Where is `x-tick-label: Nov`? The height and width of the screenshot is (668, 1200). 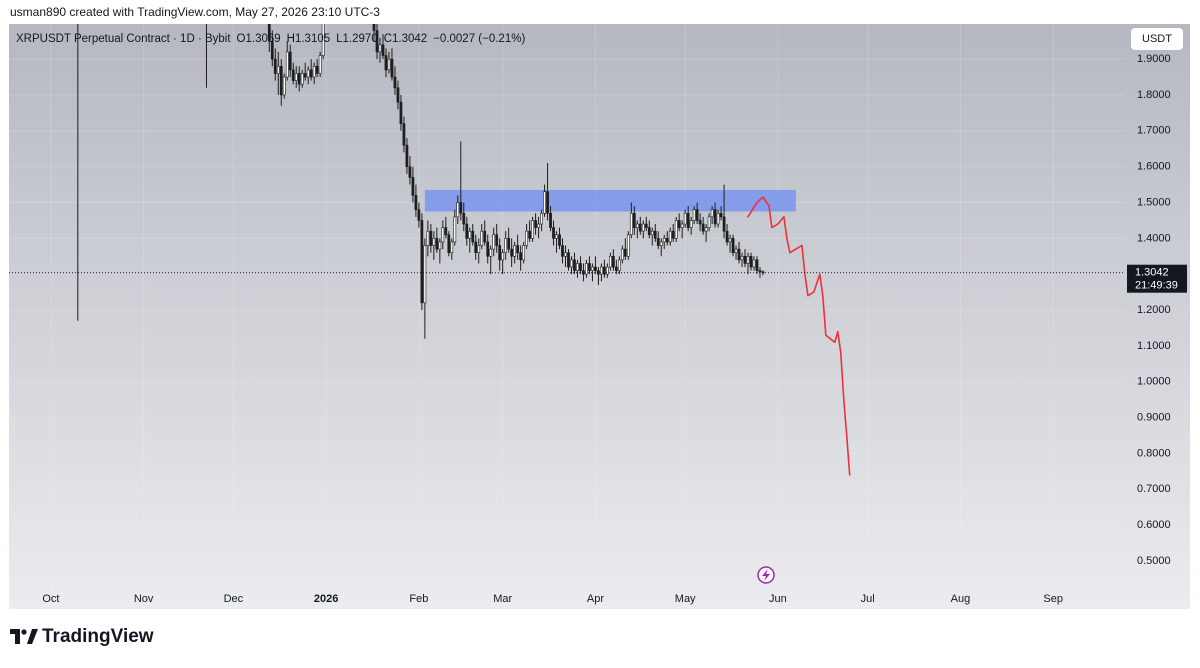
x-tick-label: Nov is located at coordinates (144, 599).